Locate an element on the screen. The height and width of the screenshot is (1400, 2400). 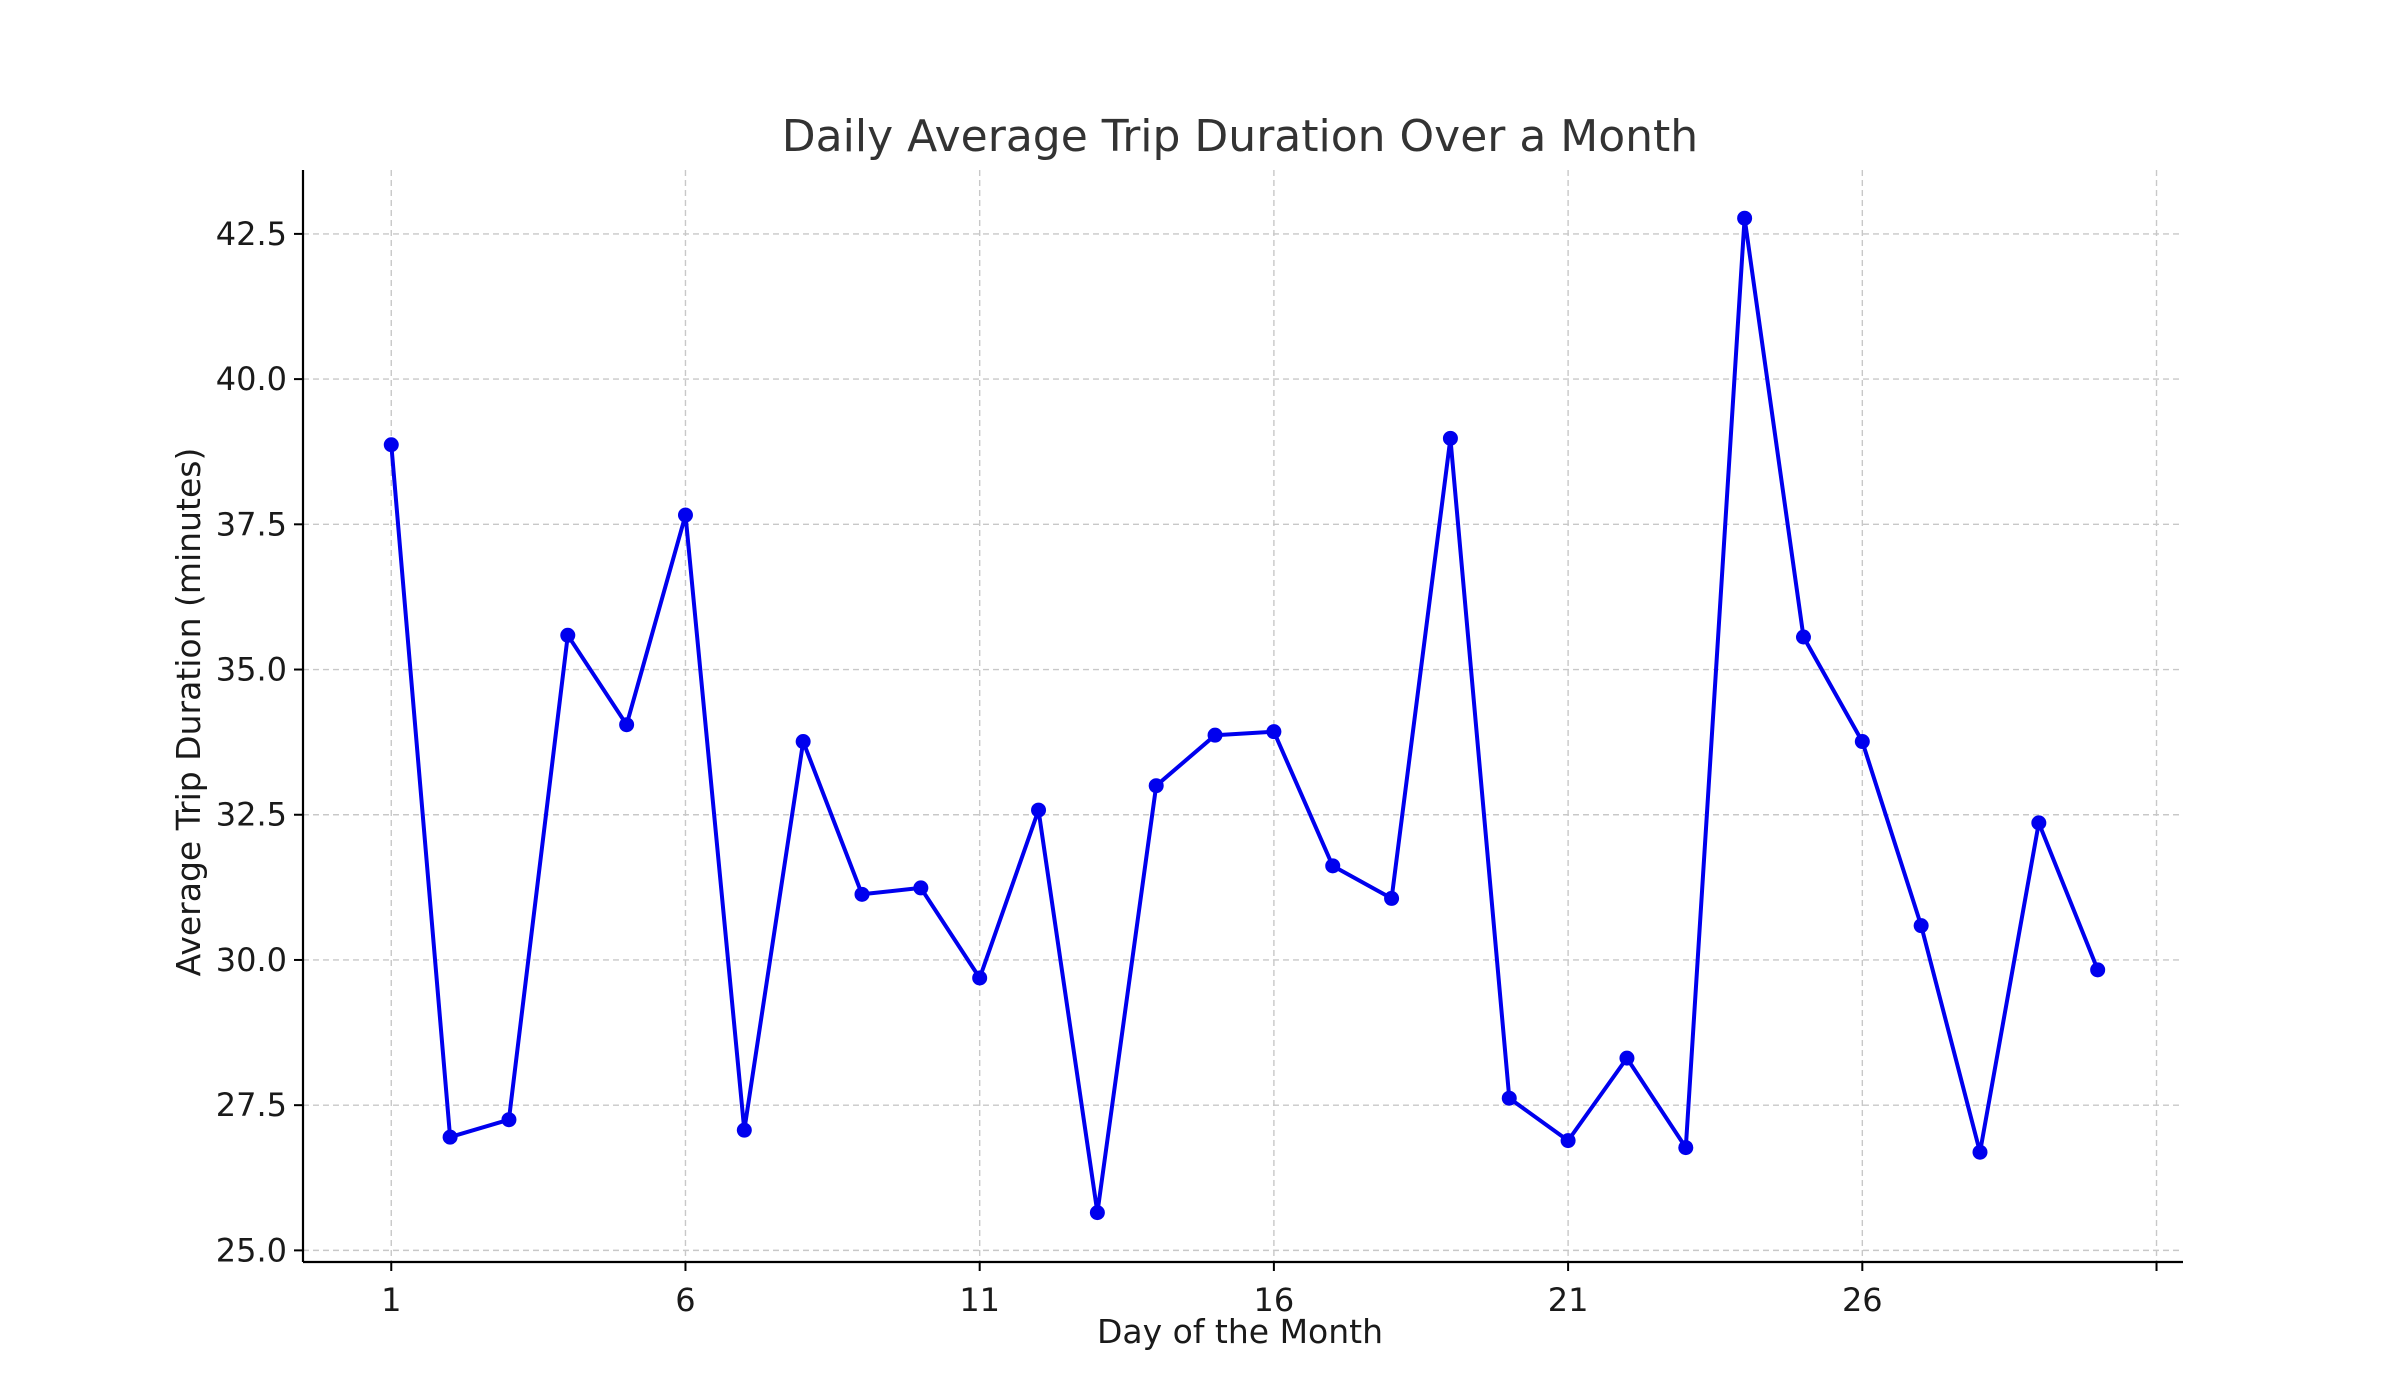
y-tick-label: 35.0 is located at coordinates (251, 670).